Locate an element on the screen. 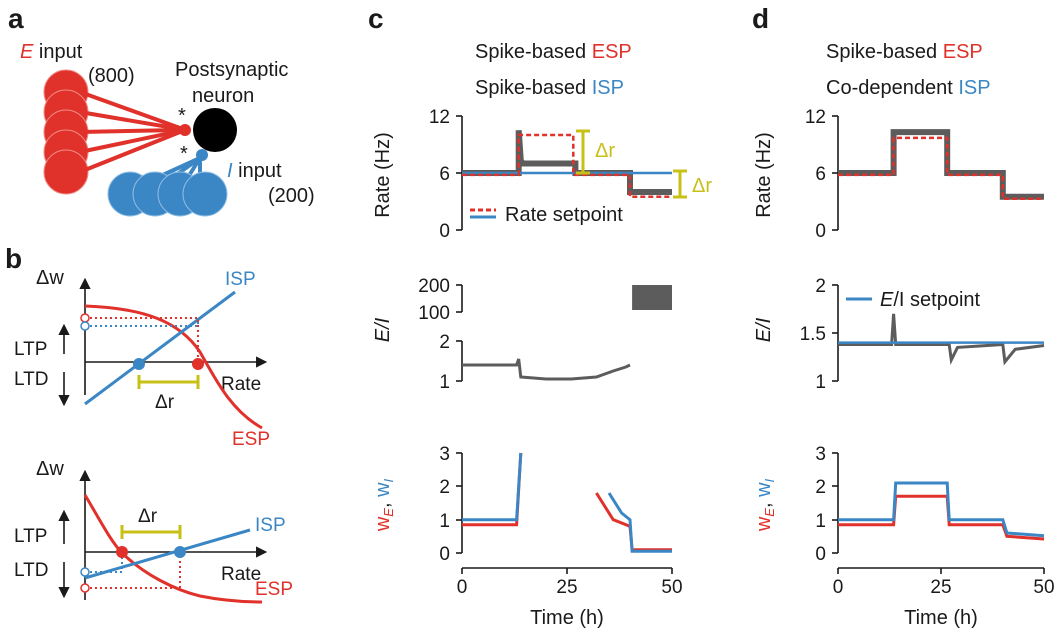 This screenshot has width=1058, height=635. panel-a: a is located at coordinates (161, 110).